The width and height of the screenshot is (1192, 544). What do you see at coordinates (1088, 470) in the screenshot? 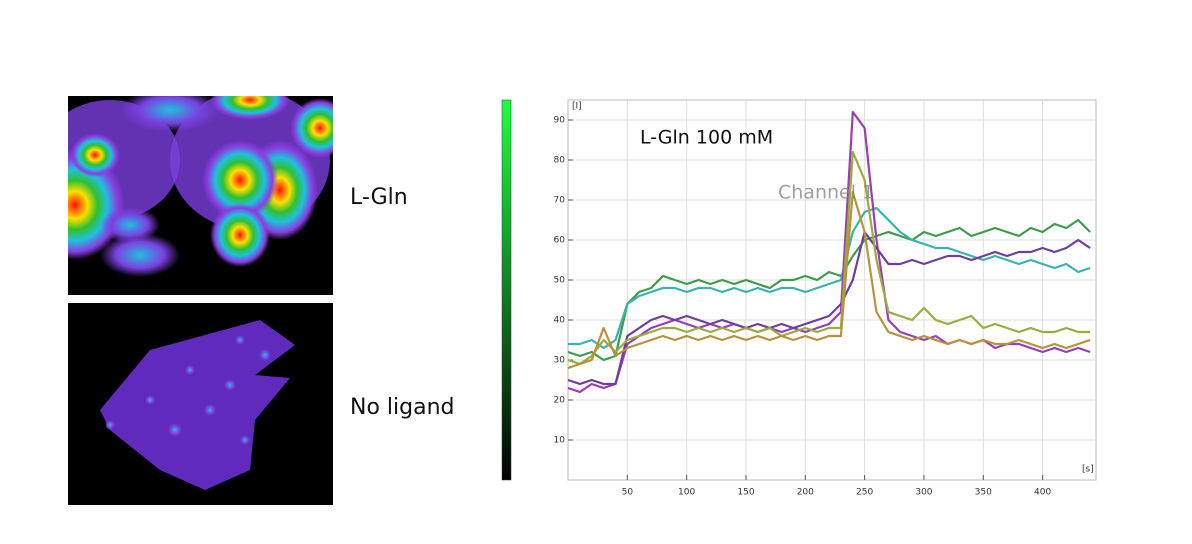
I see `x-axis-label: [s]` at bounding box center [1088, 470].